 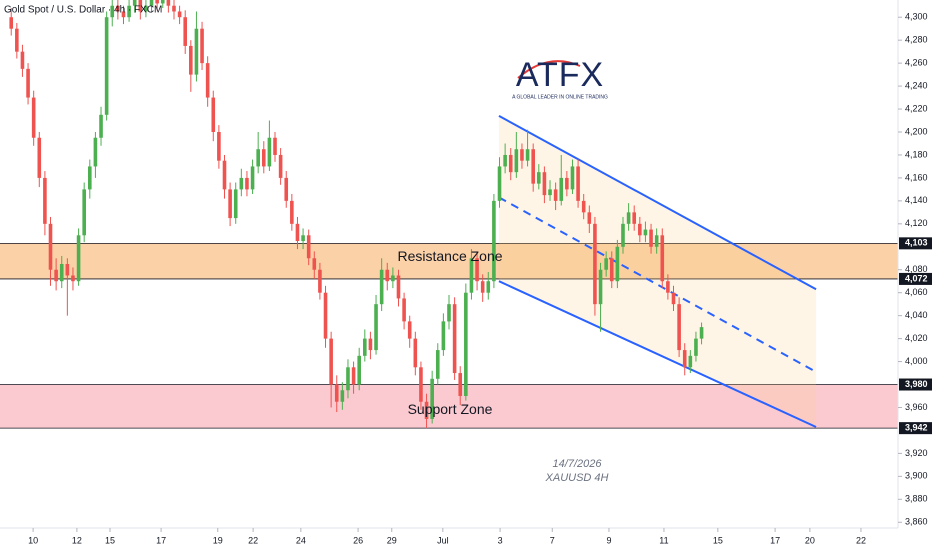 What do you see at coordinates (77, 540) in the screenshot?
I see `x-tick-label: 12` at bounding box center [77, 540].